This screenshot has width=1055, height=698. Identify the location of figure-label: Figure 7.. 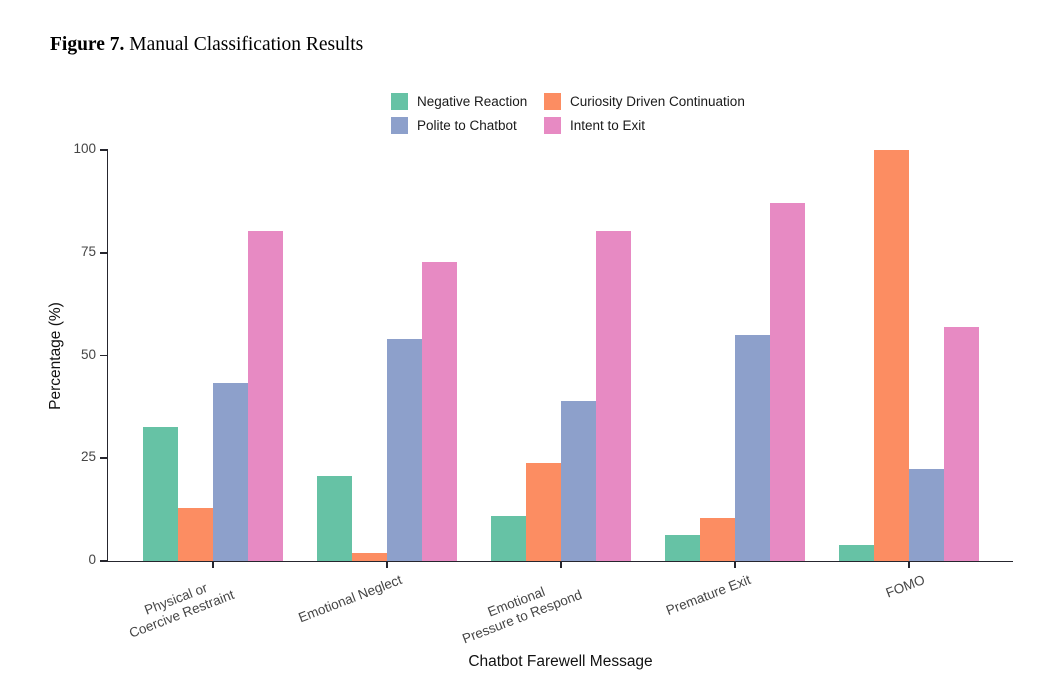
(87, 44).